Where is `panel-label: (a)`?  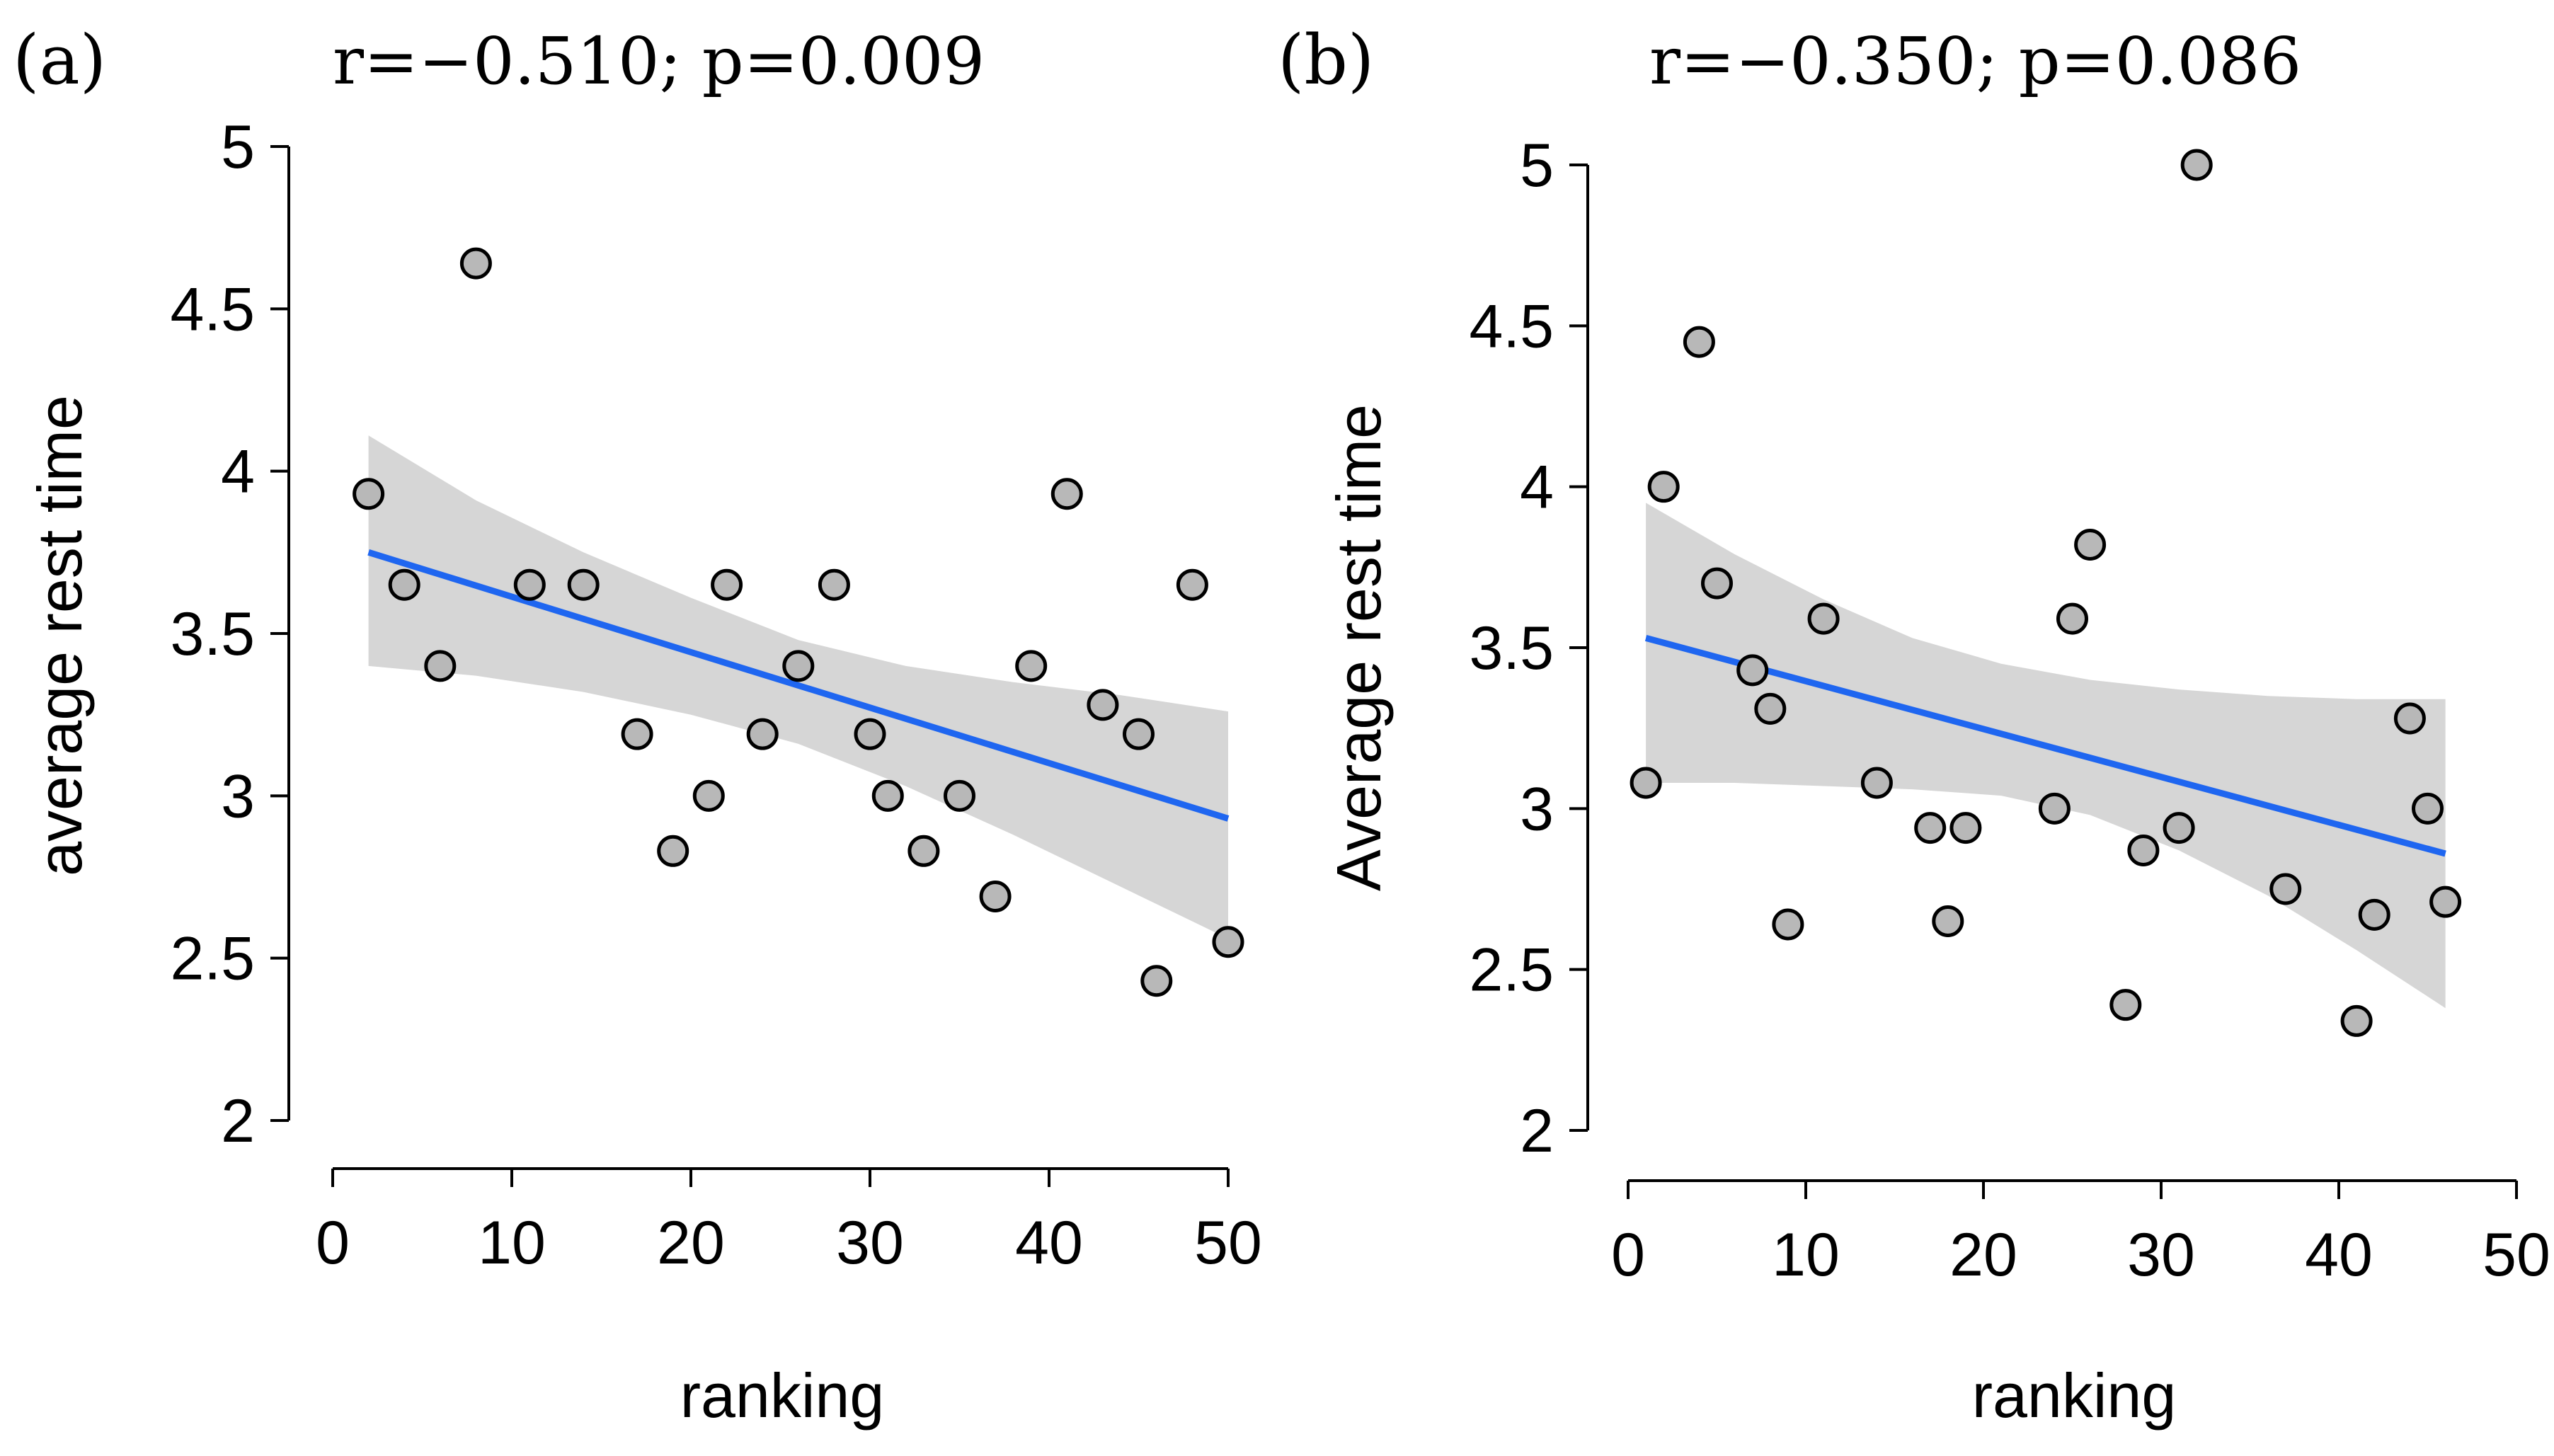
panel-label: (a) is located at coordinates (59, 61).